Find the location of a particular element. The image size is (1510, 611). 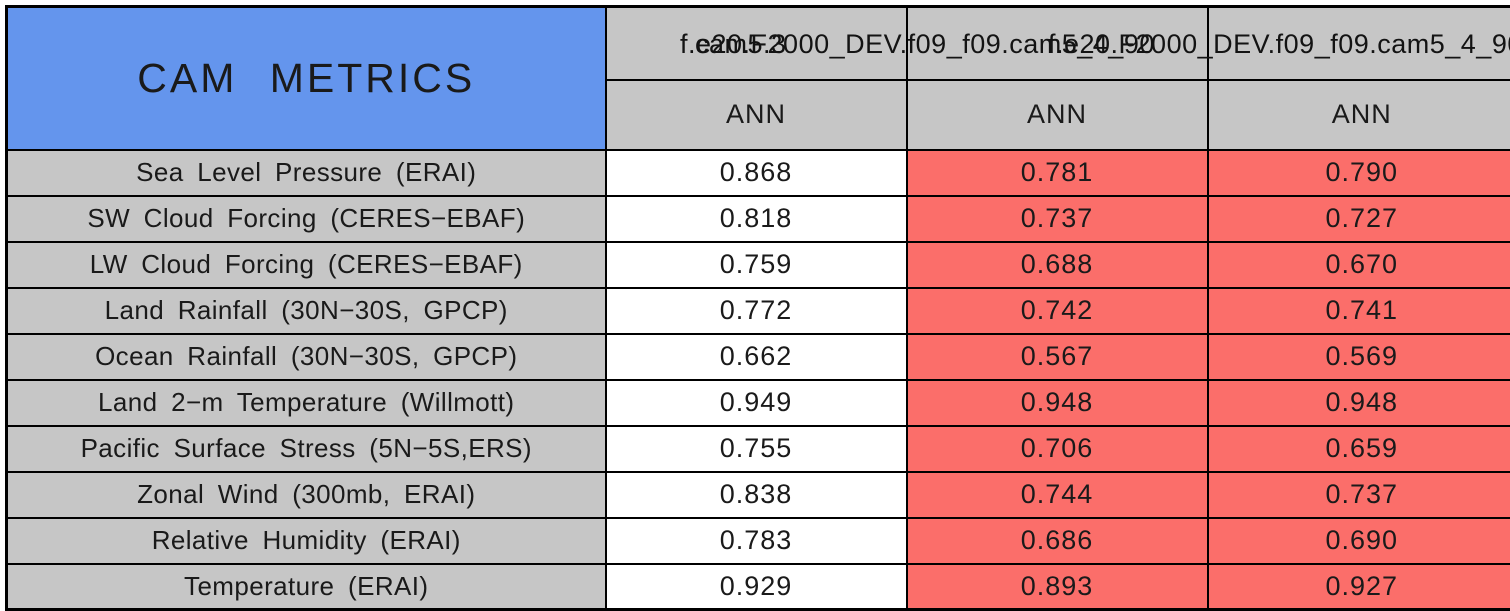

metric-value-cell: 0.790 is located at coordinates (1358, 172).